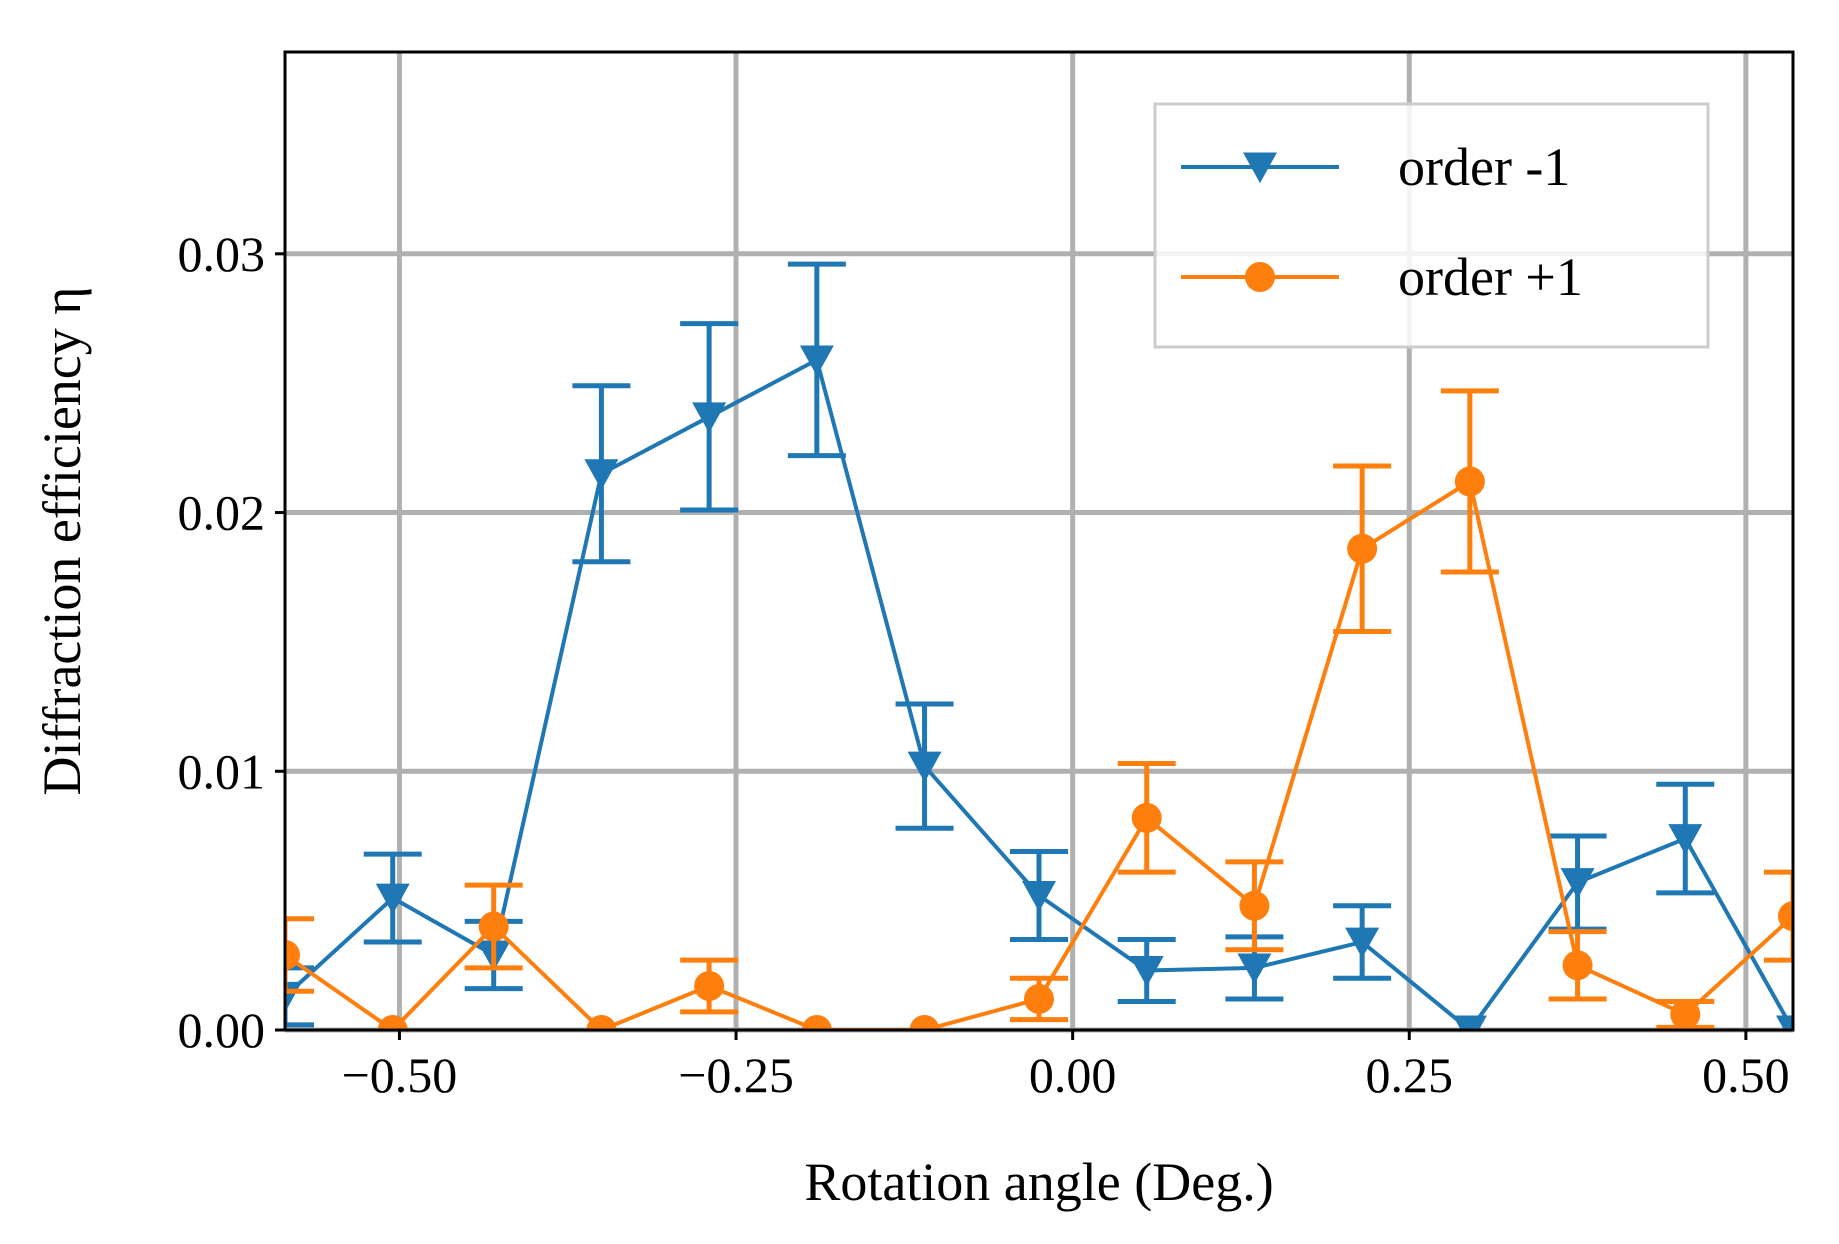 This screenshot has height=1244, width=1839. I want to click on x-tick-label: 0.25, so click(1410, 1075).